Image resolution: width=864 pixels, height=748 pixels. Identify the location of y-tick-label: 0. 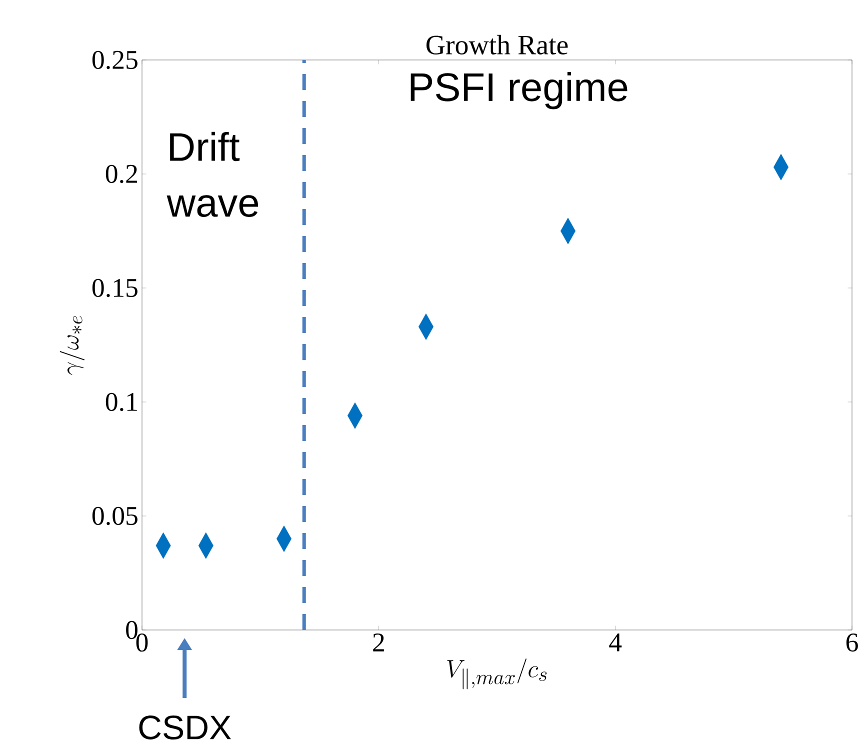
(132, 630).